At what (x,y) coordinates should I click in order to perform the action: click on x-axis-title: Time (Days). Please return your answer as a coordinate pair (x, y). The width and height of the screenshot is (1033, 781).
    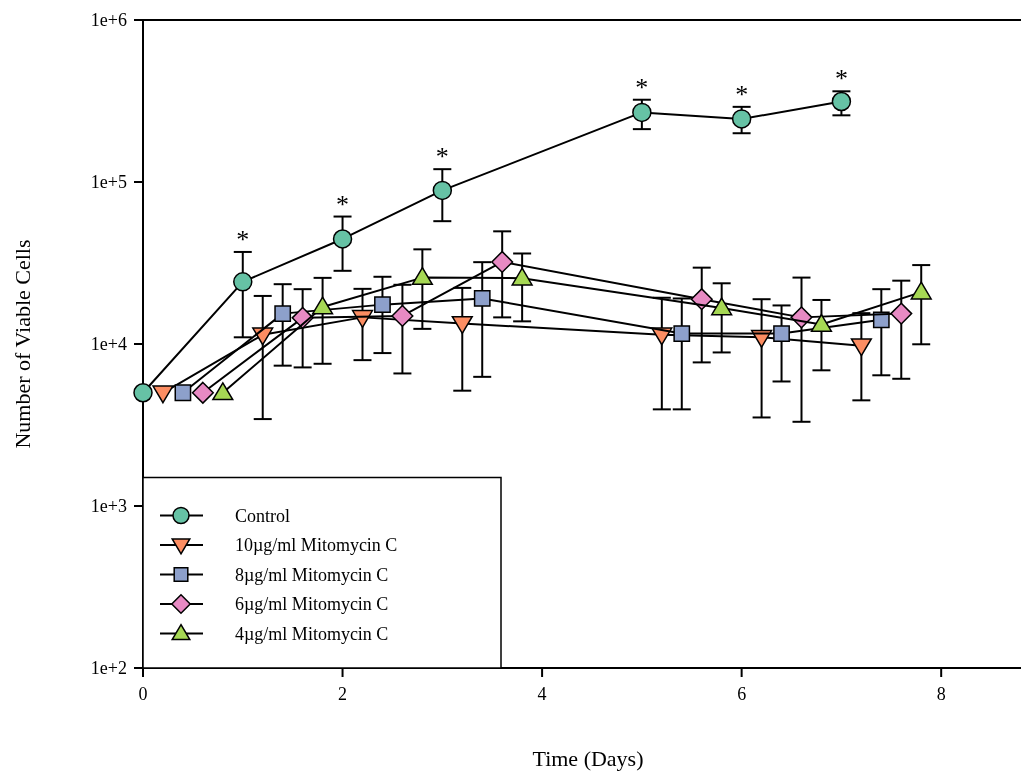
    Looking at the image, I should click on (588, 758).